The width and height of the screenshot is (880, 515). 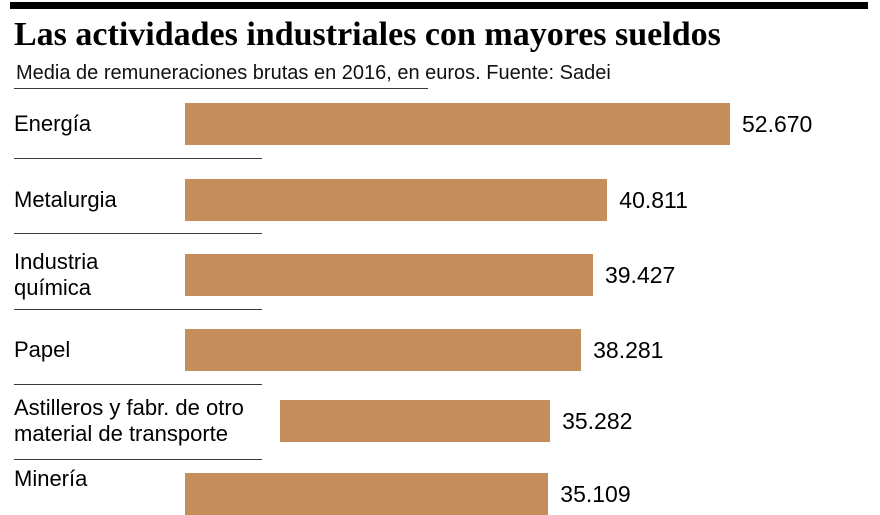 I want to click on bar-row-industria-quimica: 39.427, so click(x=430, y=275).